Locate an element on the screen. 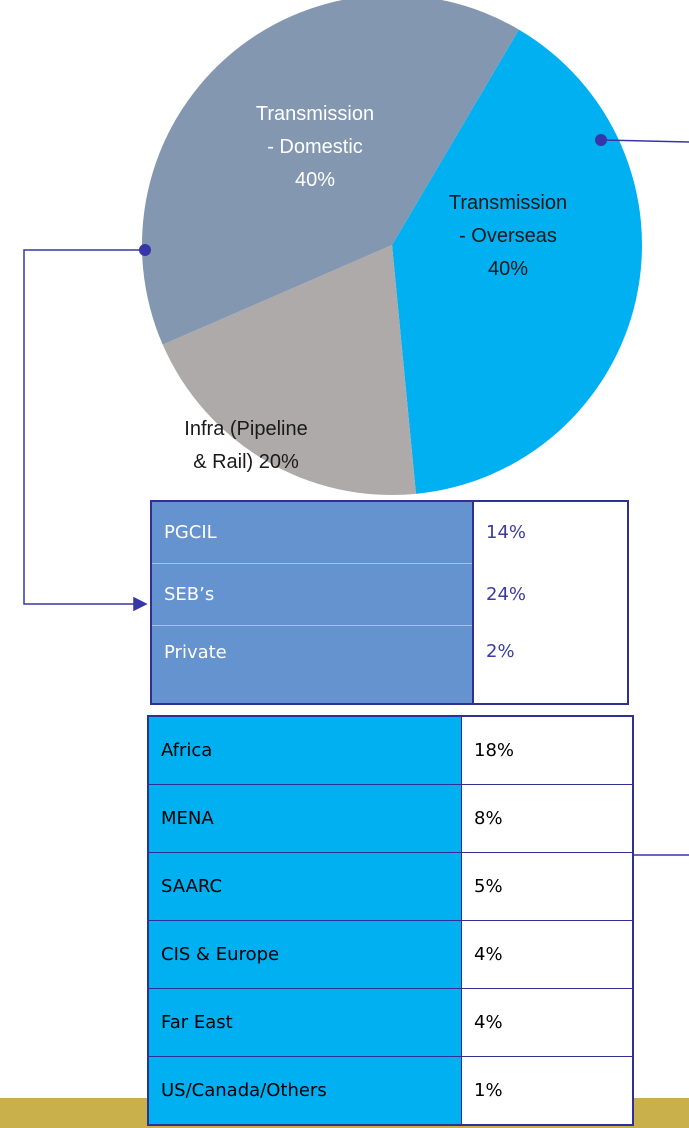 This screenshot has width=689, height=1128. table: PGCIL 14% SEB’s 24% Private 2% is located at coordinates (389, 602).